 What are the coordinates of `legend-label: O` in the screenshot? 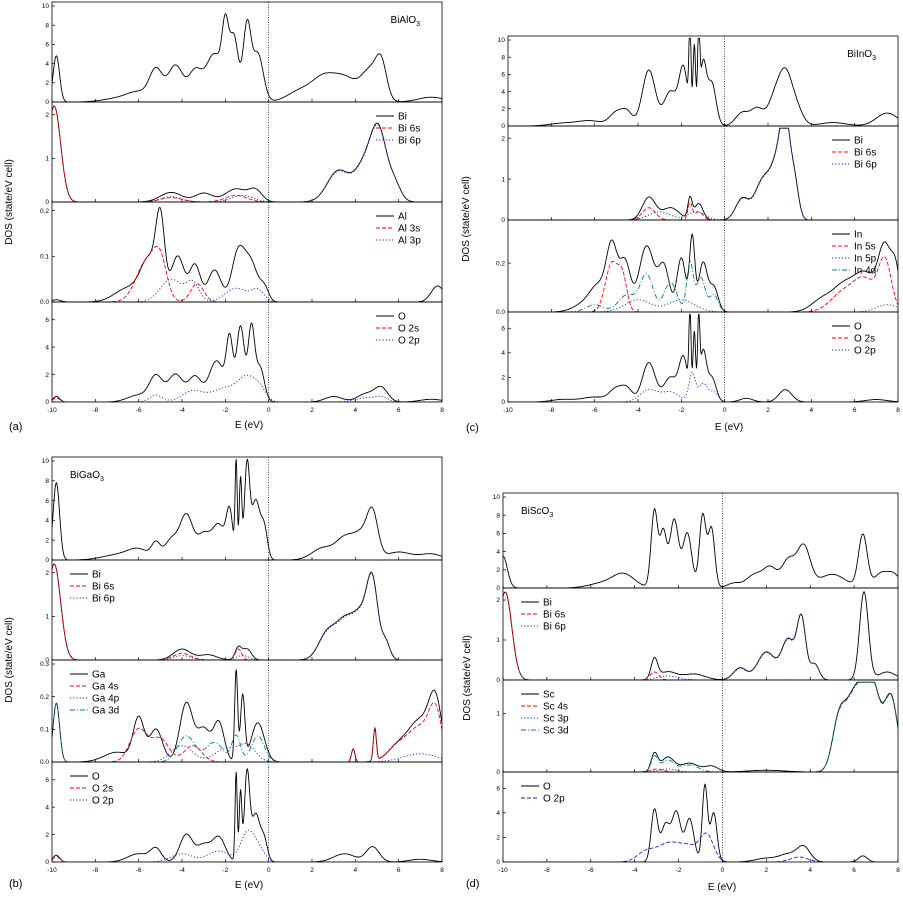 It's located at (547, 787).